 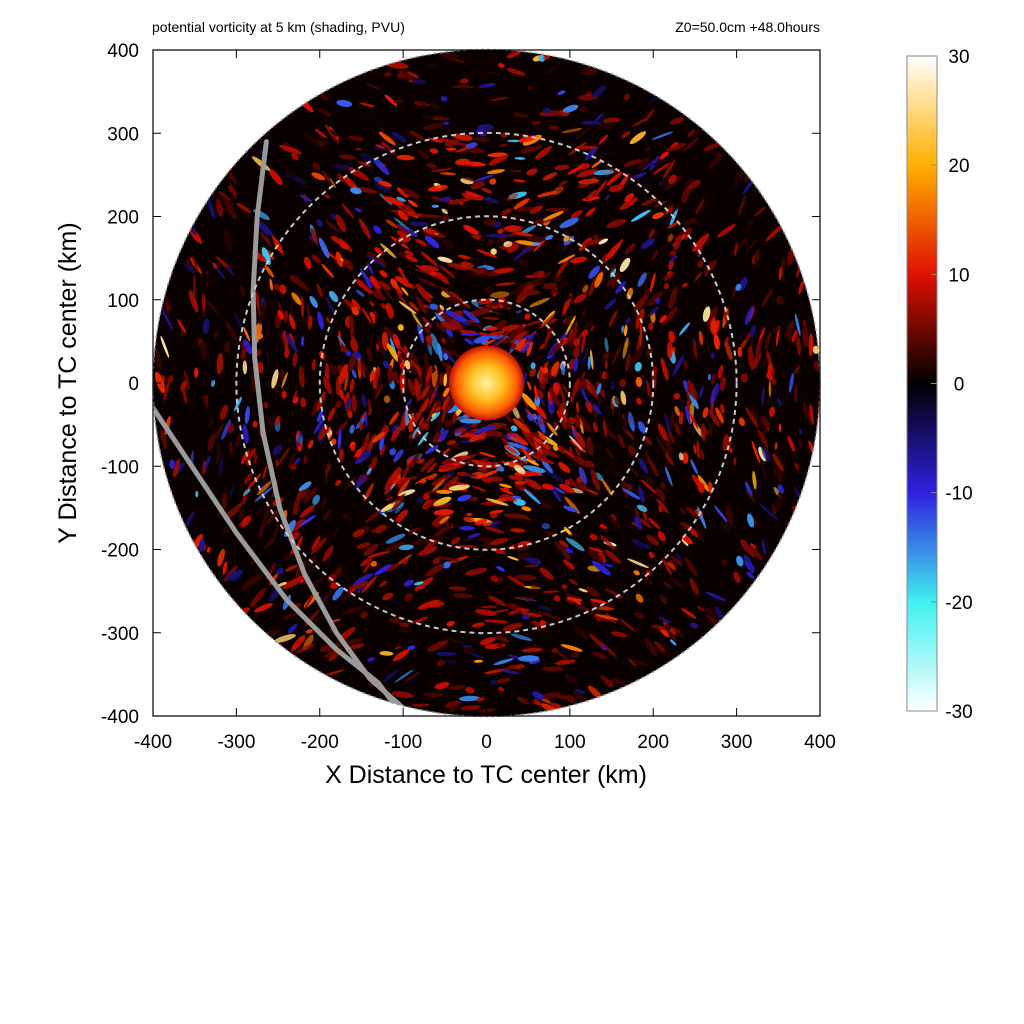 What do you see at coordinates (236, 742) in the screenshot?
I see `x-tick-label: -300` at bounding box center [236, 742].